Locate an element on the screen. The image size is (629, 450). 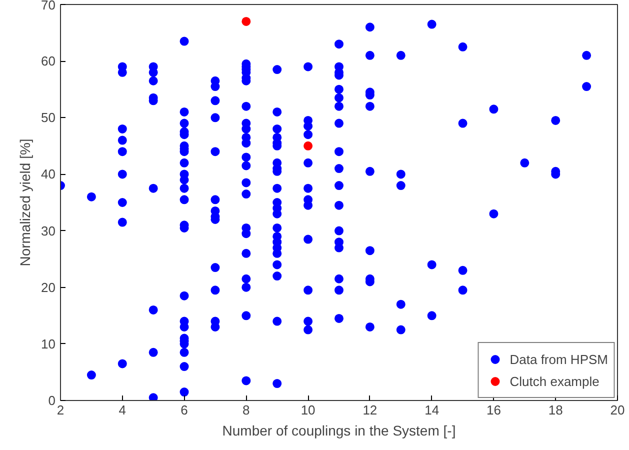
y-tick-label: 20 is located at coordinates (48, 287).